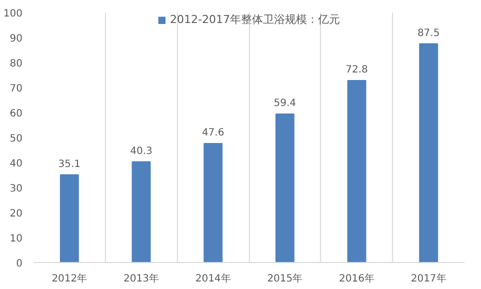  What do you see at coordinates (16, 64) in the screenshot?
I see `y-tick-label: 80` at bounding box center [16, 64].